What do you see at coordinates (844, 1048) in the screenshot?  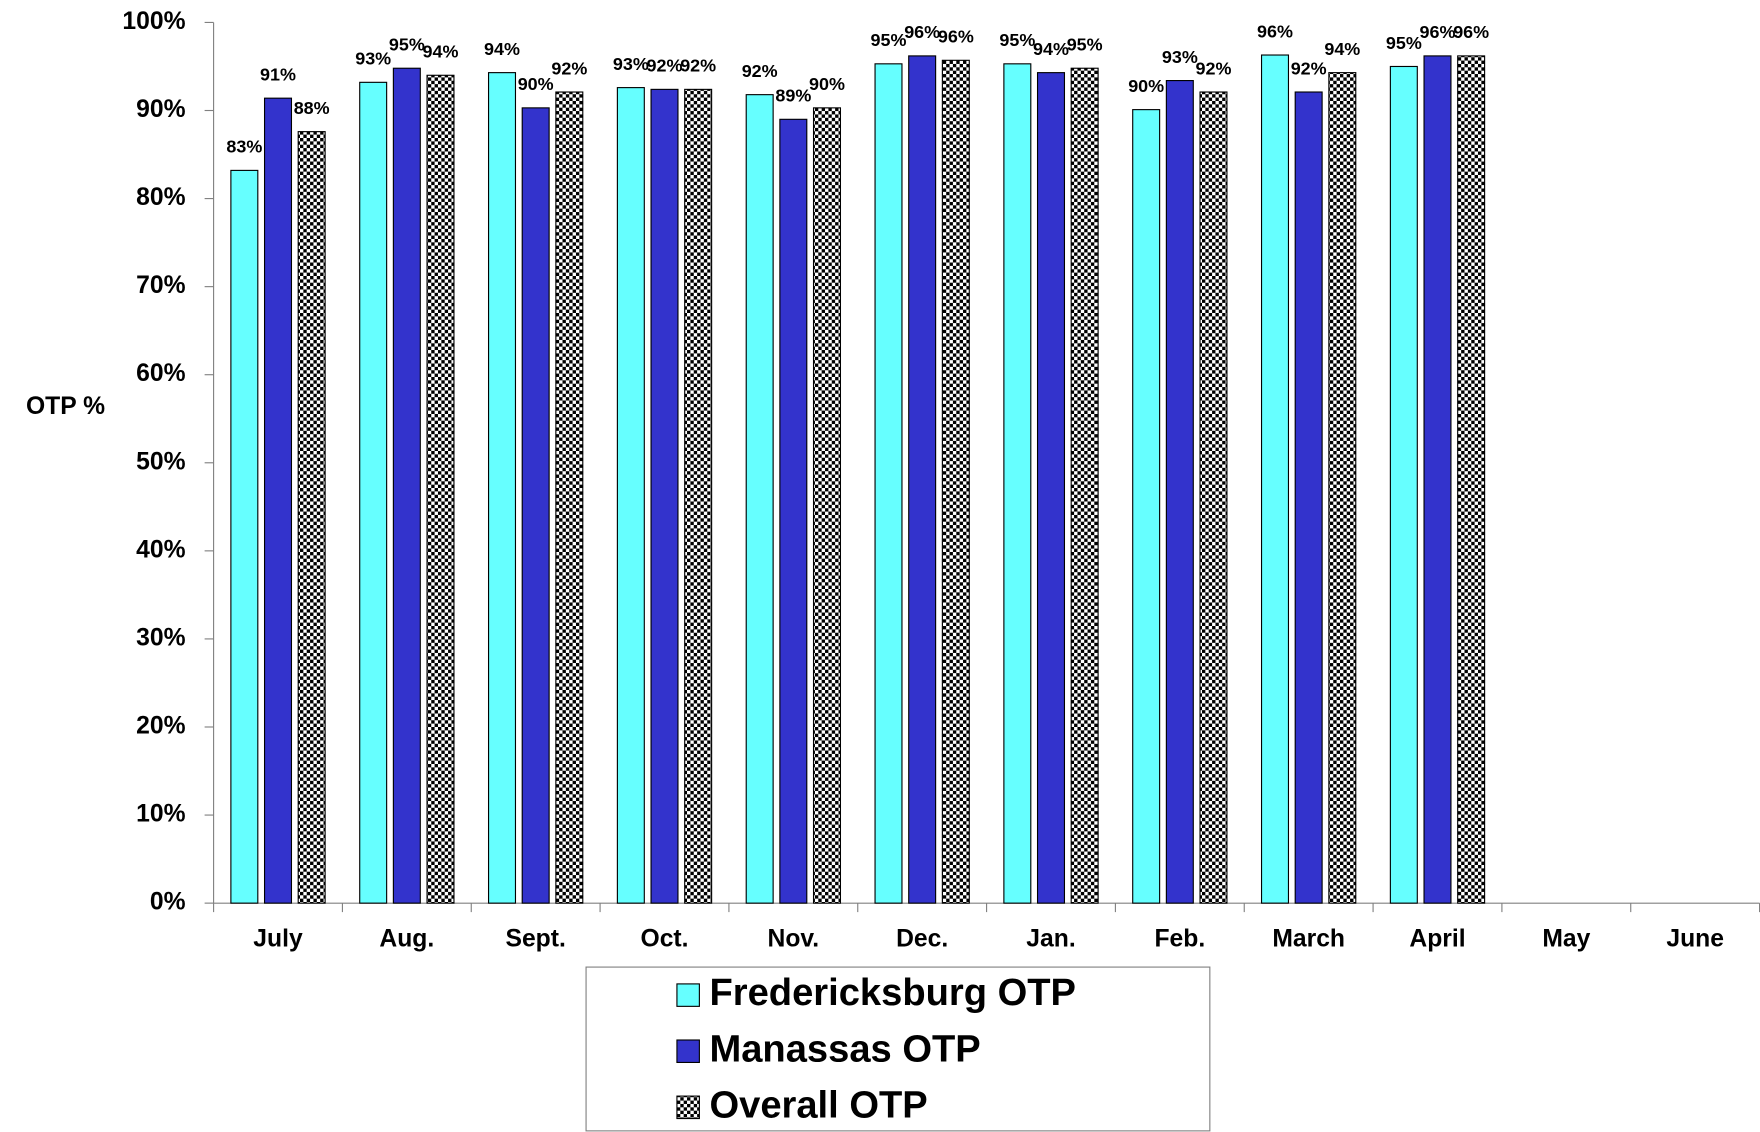 I see `legend-label: Manassas OTP` at bounding box center [844, 1048].